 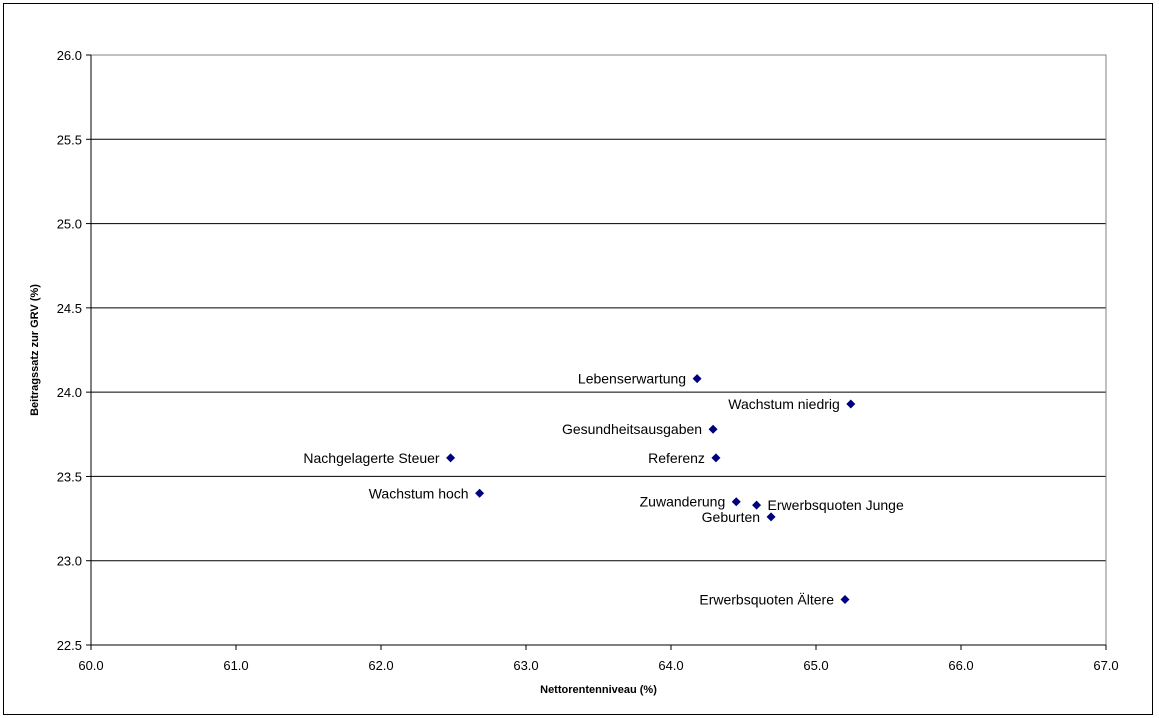 What do you see at coordinates (836, 505) in the screenshot?
I see `data-point-label: Erwerbsquoten Junge` at bounding box center [836, 505].